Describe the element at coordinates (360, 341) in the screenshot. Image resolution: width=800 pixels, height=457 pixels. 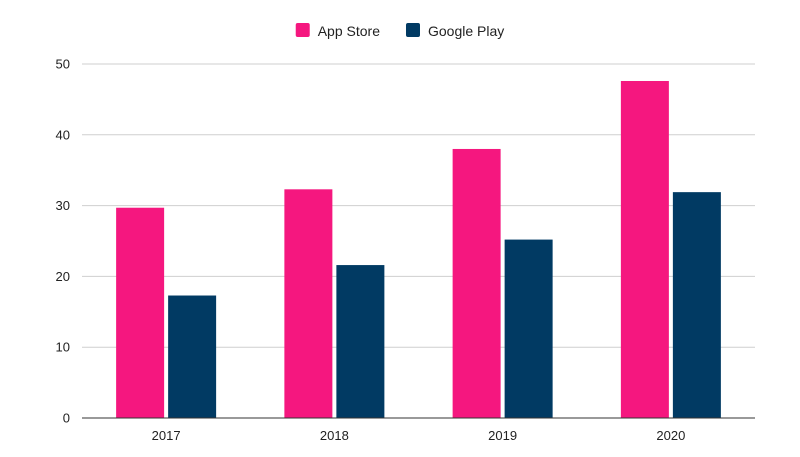
I see `bar-google-play-2018` at that location.